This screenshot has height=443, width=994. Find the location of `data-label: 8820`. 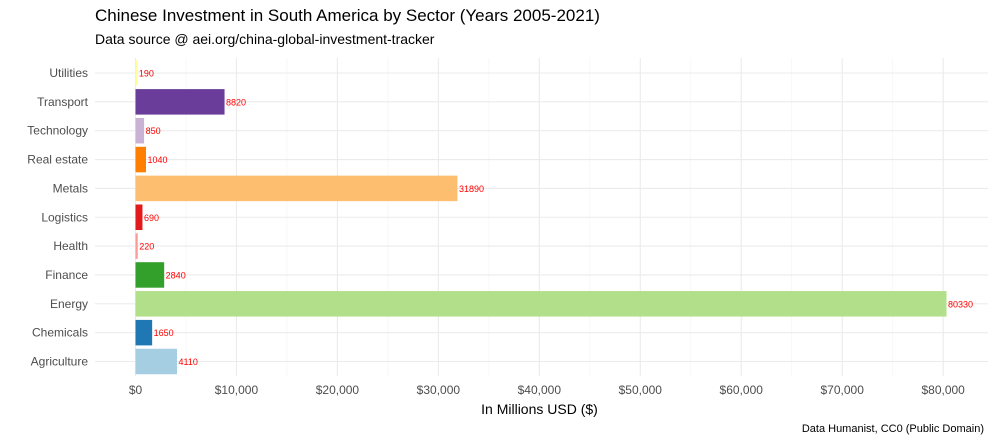

data-label: 8820 is located at coordinates (236, 102).